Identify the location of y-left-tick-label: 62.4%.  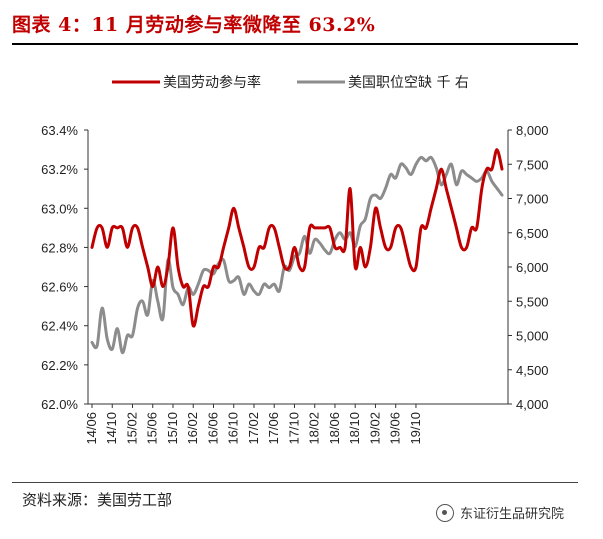
(59, 326).